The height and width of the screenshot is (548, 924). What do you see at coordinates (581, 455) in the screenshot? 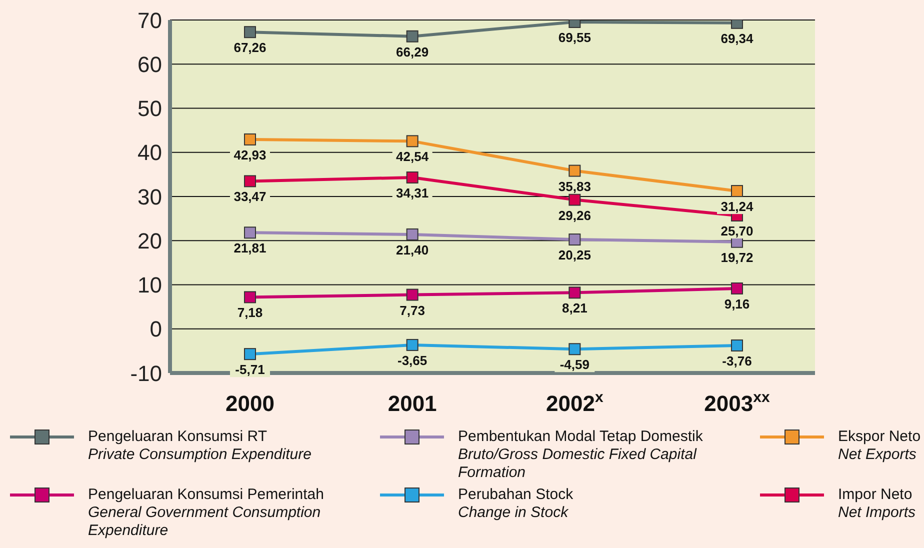
I see `legend-label: Pembentukan Modal Tetap Domestik Bruto/Gross Domestic Fixed Capital Formation` at bounding box center [581, 455].